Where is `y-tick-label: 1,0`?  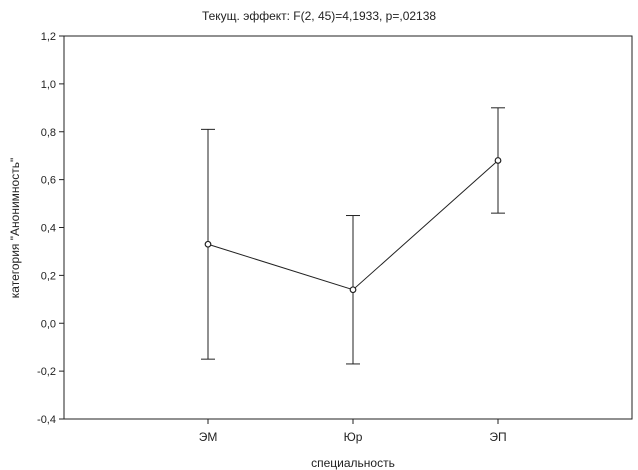 y-tick-label: 1,0 is located at coordinates (48, 85).